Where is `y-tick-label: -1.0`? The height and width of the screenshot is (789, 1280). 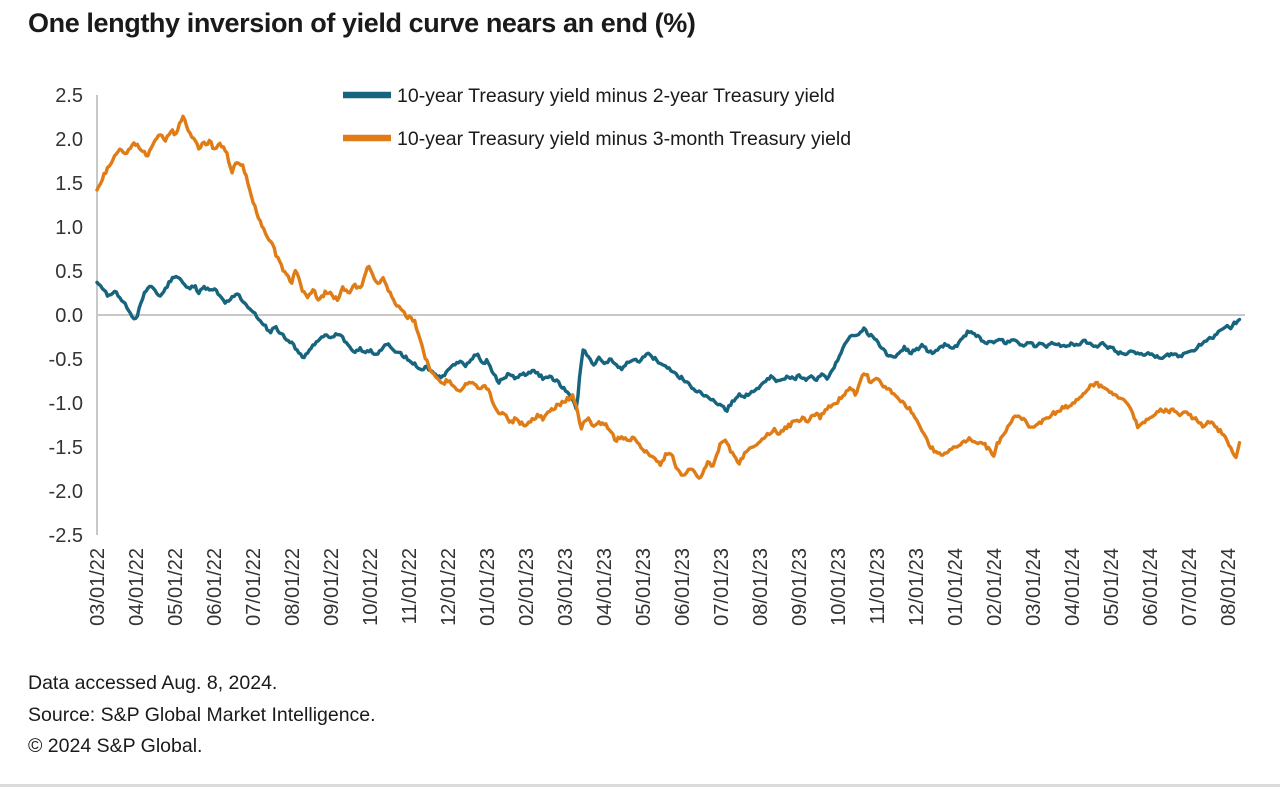 y-tick-label: -1.0 is located at coordinates (66, 404).